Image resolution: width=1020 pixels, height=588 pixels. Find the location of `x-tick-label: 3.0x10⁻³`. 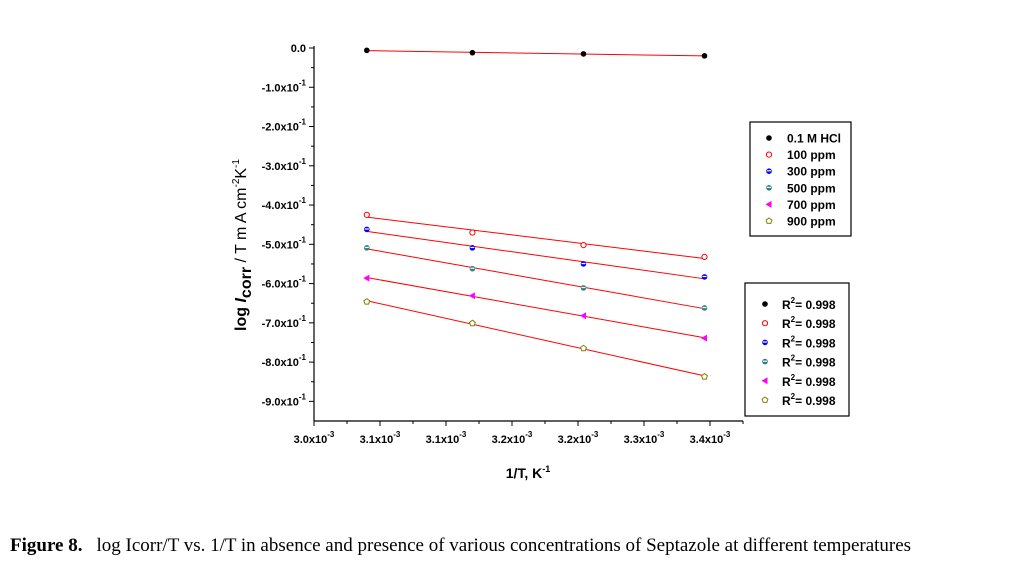

x-tick-label: 3.0x10⁻³ is located at coordinates (314, 438).